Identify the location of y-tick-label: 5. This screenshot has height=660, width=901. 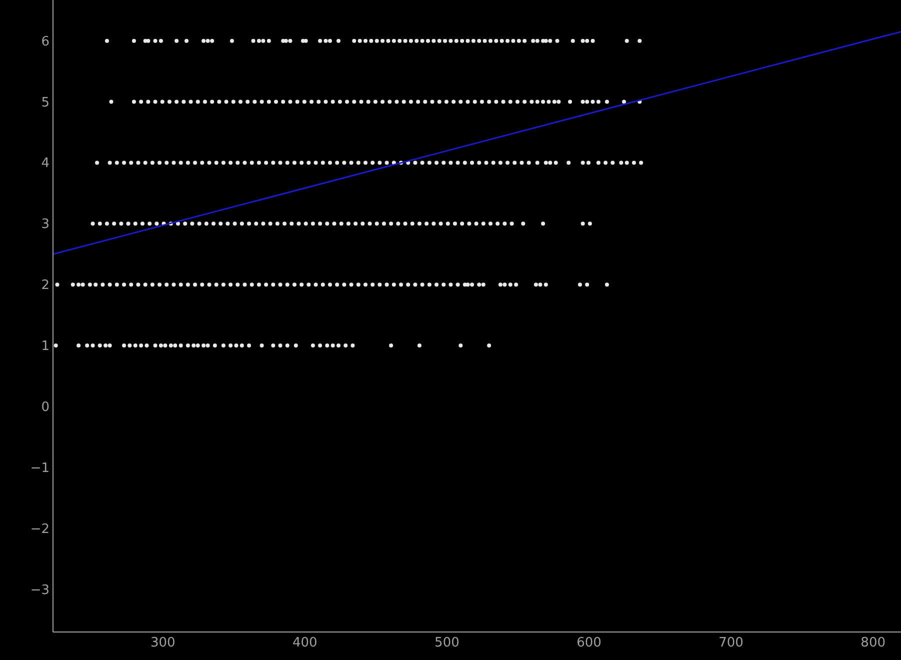
(45, 102).